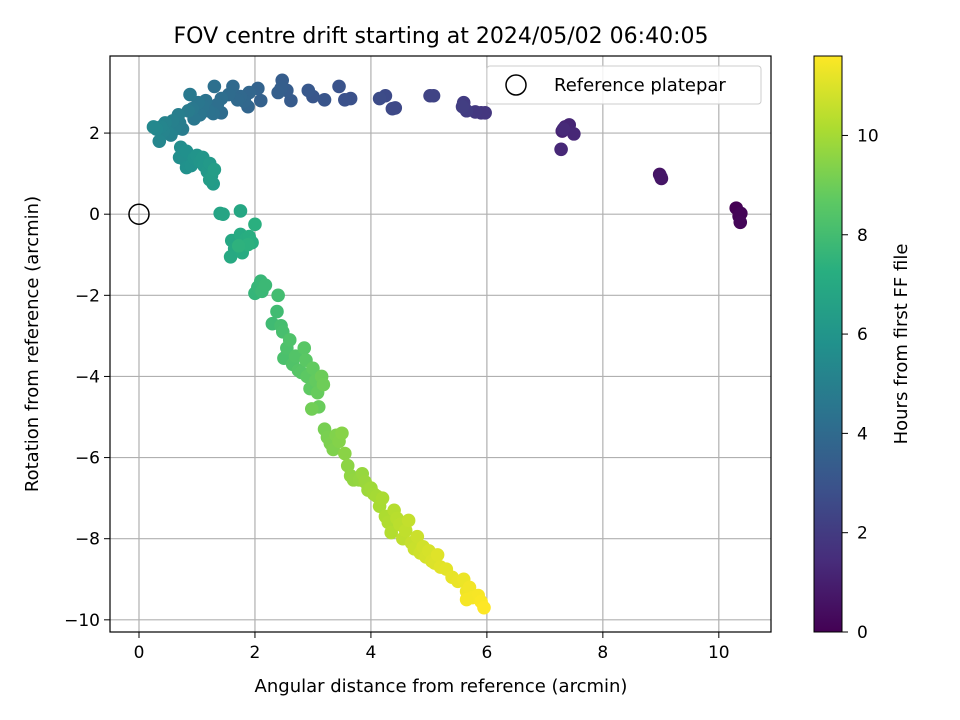  I want to click on x-tick-label: 2, so click(255, 653).